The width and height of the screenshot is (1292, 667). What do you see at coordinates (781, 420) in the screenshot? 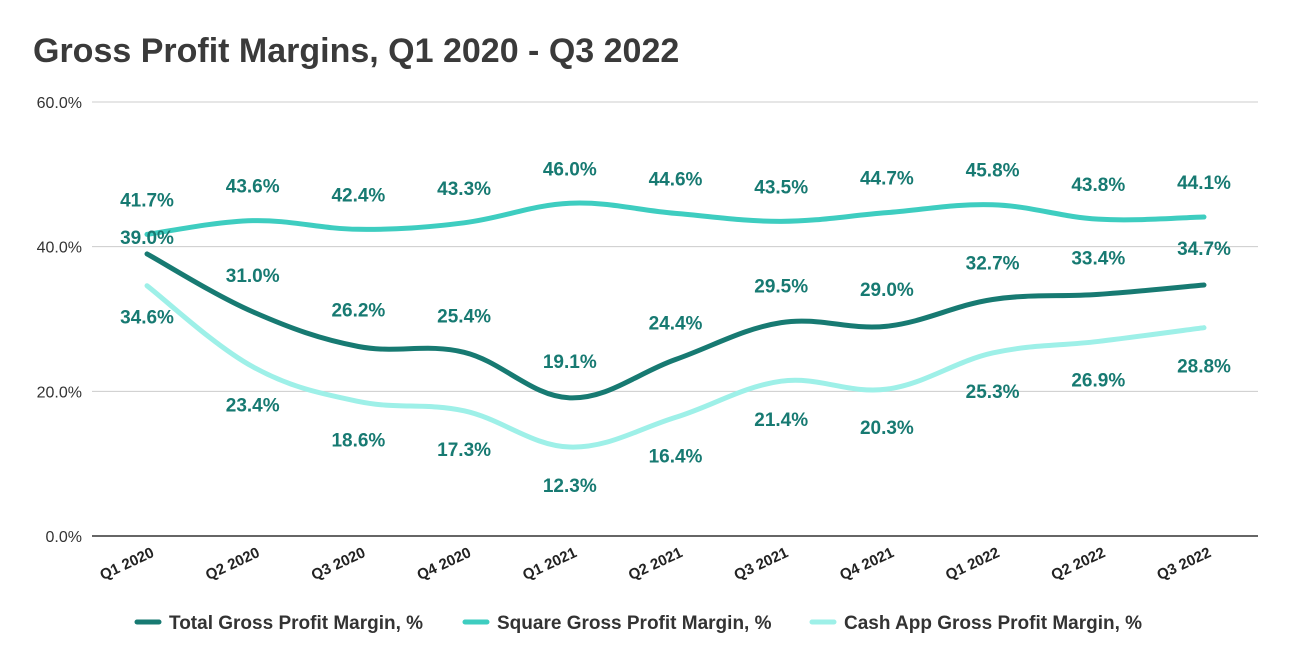
I see `data-label: 21.4%` at bounding box center [781, 420].